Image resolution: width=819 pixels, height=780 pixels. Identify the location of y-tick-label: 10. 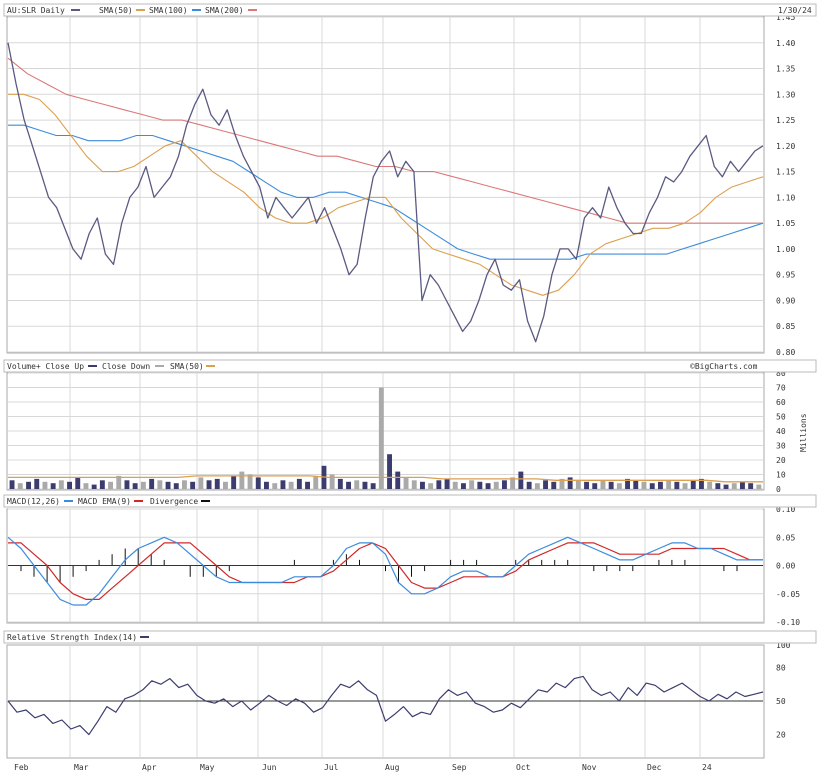
(781, 475).